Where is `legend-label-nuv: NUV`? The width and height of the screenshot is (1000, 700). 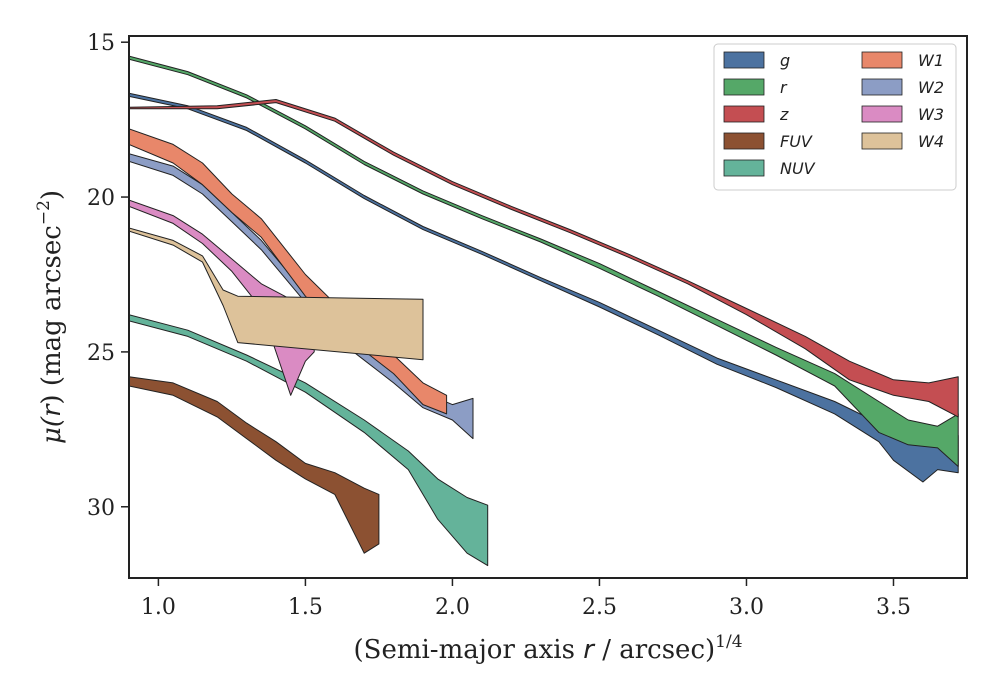
legend-label-nuv: NUV is located at coordinates (798, 168).